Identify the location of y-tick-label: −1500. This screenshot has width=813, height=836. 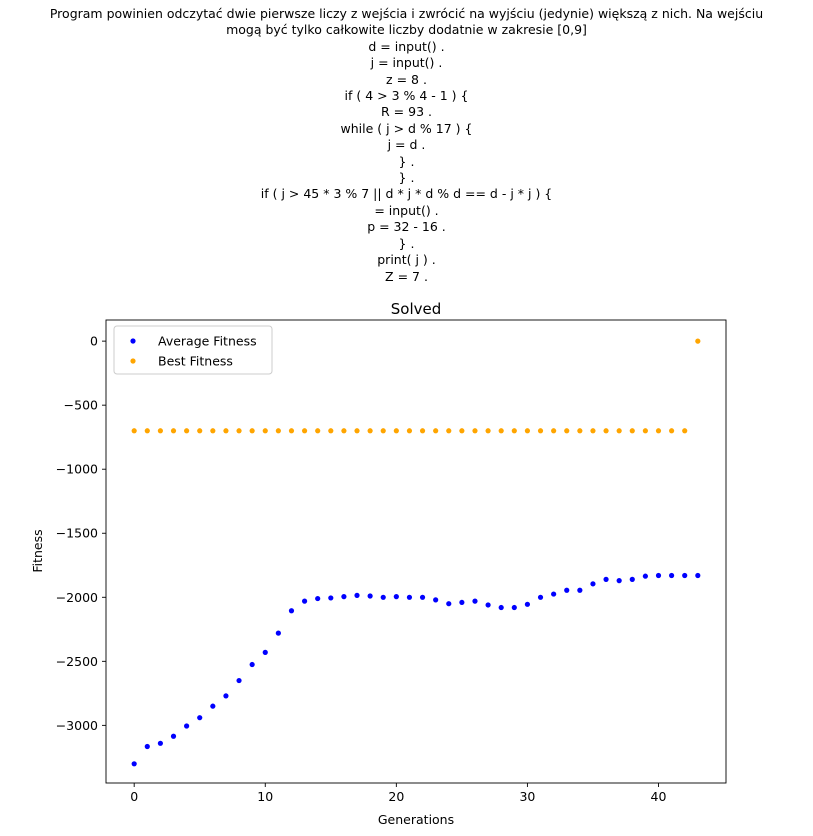
(77, 533).